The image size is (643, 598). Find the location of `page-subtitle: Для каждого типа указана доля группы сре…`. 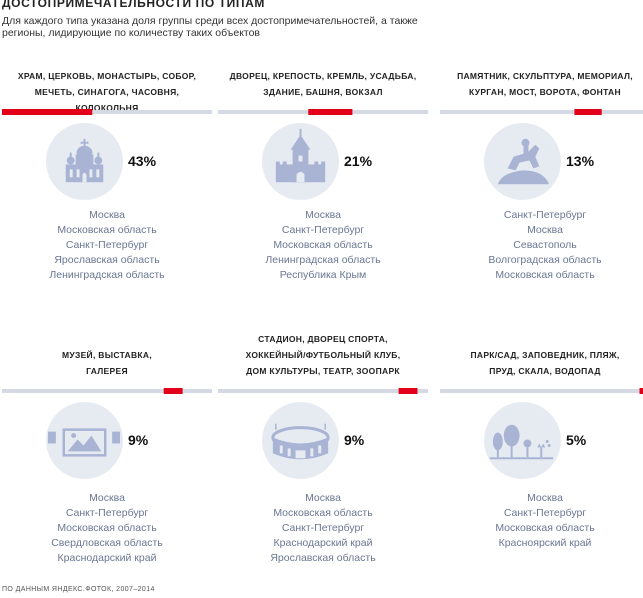

page-subtitle: Для каждого типа указана доля группы сре… is located at coordinates (210, 27).